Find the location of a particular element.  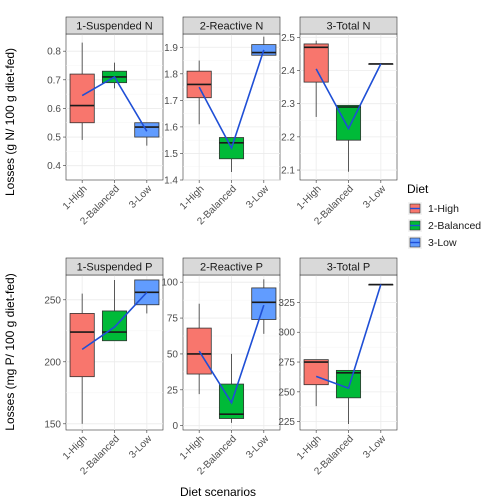

box-3-low is located at coordinates (264, 303).